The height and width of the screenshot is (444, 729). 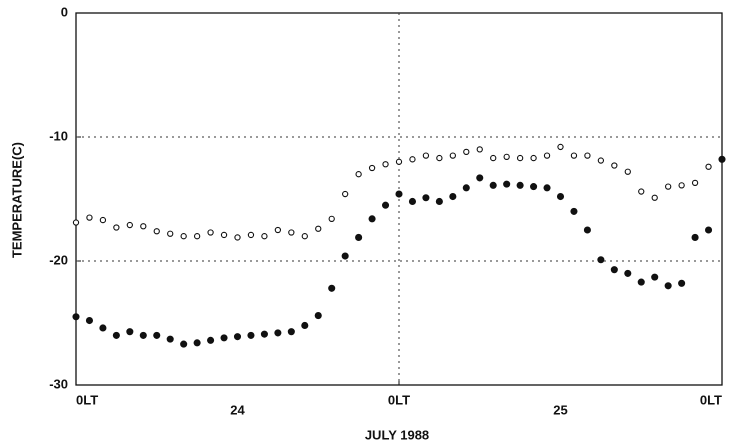 What do you see at coordinates (560, 409) in the screenshot?
I see `day-label: 25` at bounding box center [560, 409].